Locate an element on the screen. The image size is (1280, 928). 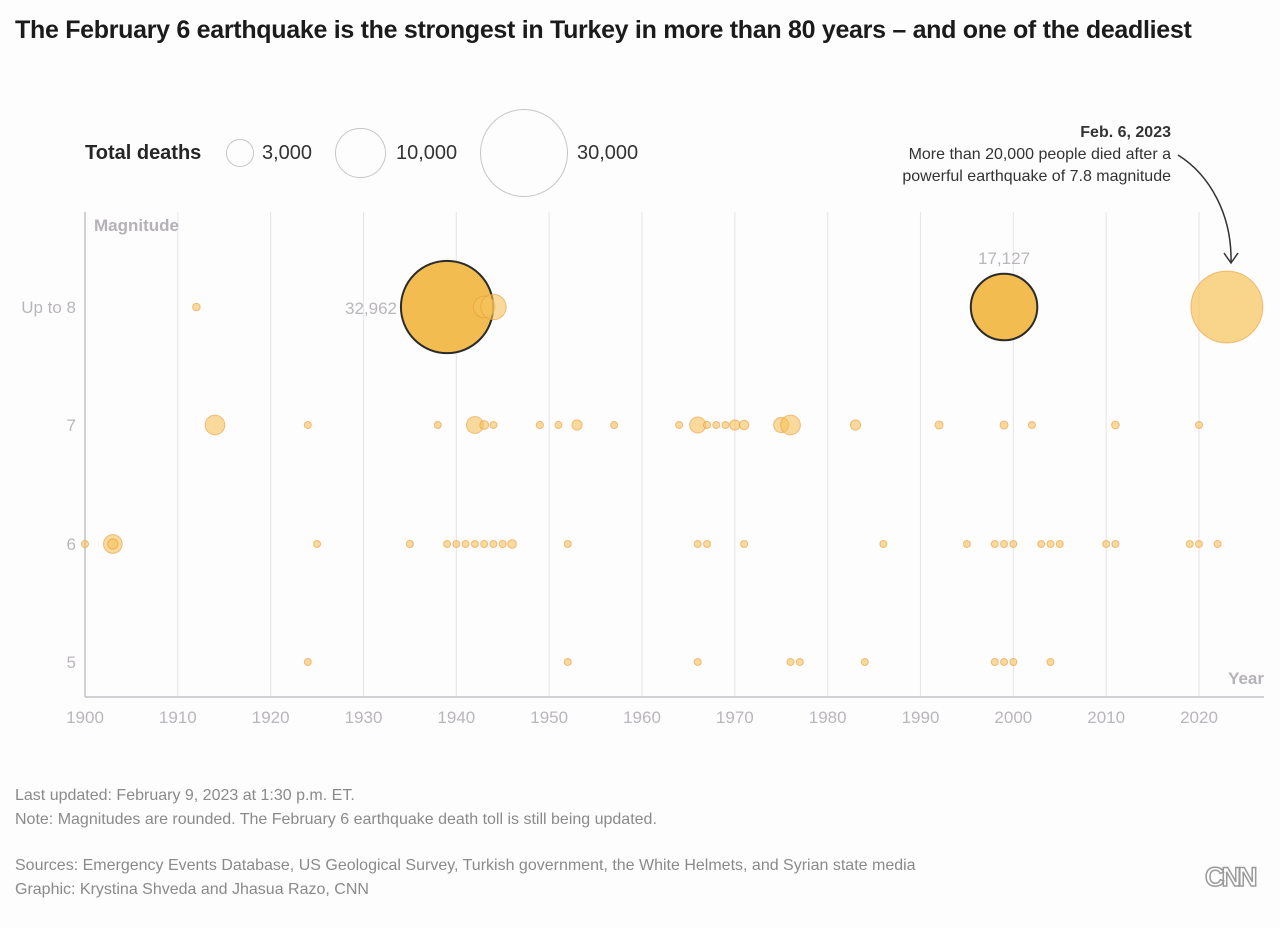
bubble-highlight-1999 is located at coordinates (1004, 307).